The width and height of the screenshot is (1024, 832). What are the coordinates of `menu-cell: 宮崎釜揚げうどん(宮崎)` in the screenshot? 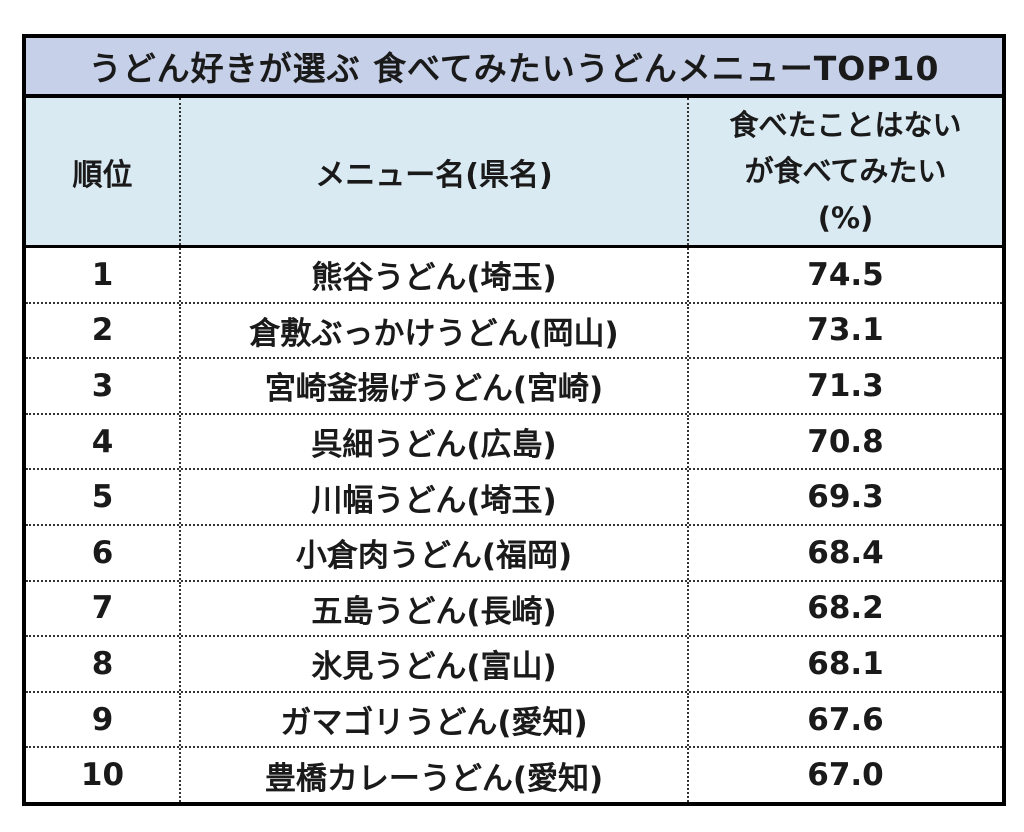 It's located at (433, 386).